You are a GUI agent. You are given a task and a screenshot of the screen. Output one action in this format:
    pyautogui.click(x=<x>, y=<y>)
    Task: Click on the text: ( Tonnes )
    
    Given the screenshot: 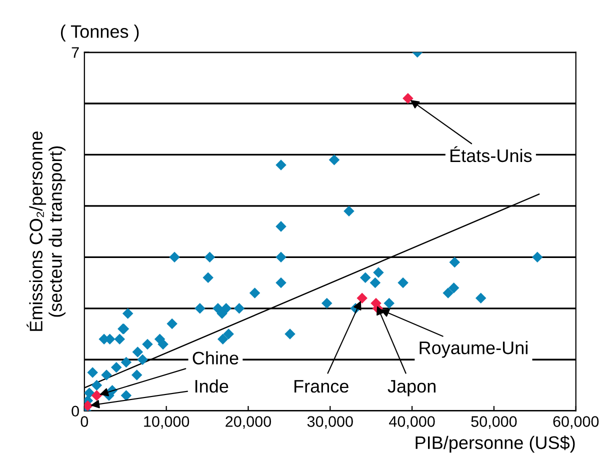 What is the action you would take?
    pyautogui.click(x=99, y=33)
    